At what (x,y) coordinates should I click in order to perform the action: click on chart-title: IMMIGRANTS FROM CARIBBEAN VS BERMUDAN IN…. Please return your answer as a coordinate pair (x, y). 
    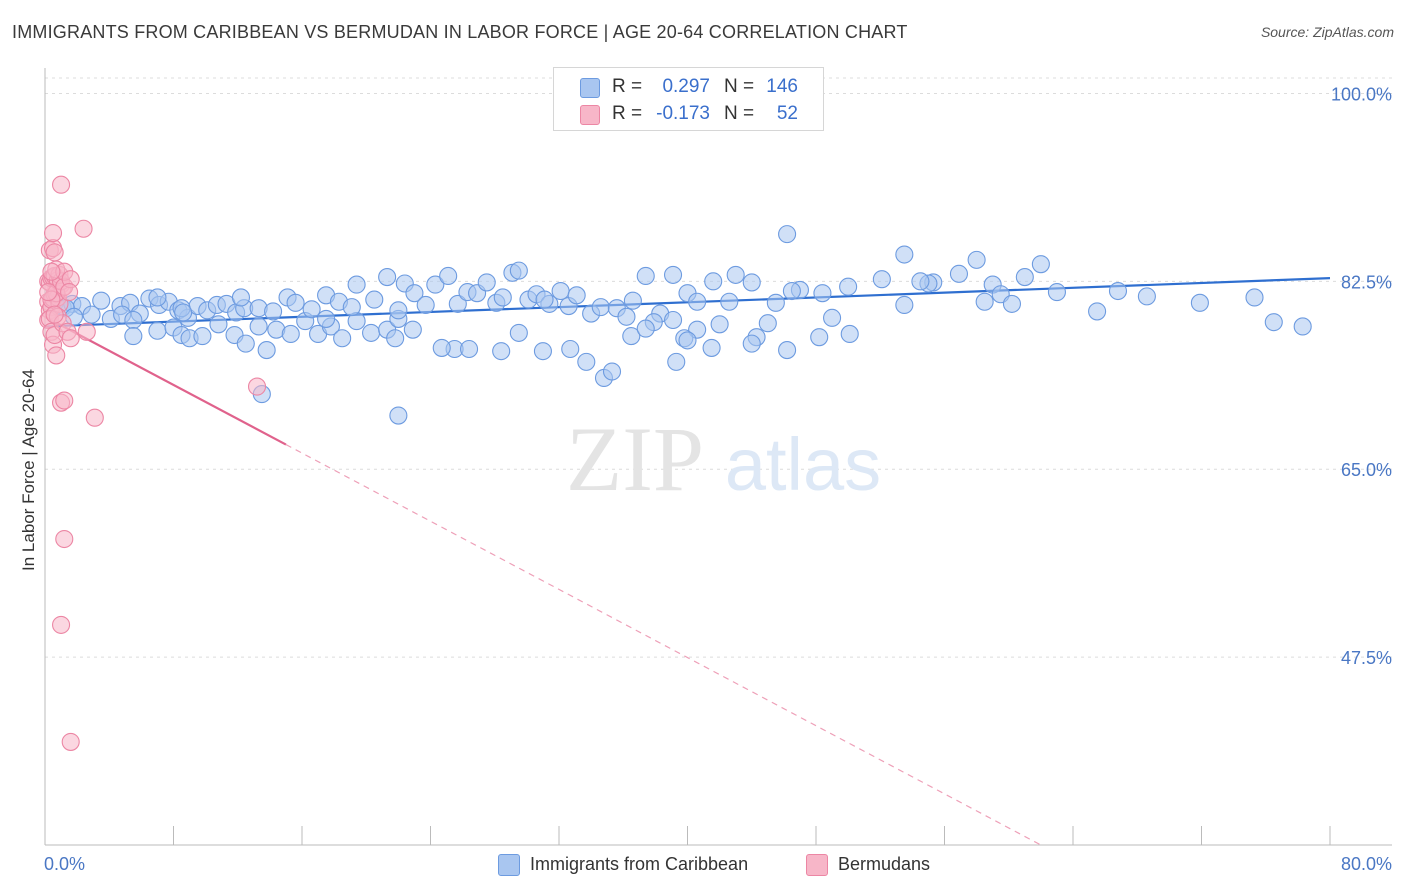
    Looking at the image, I should click on (460, 32).